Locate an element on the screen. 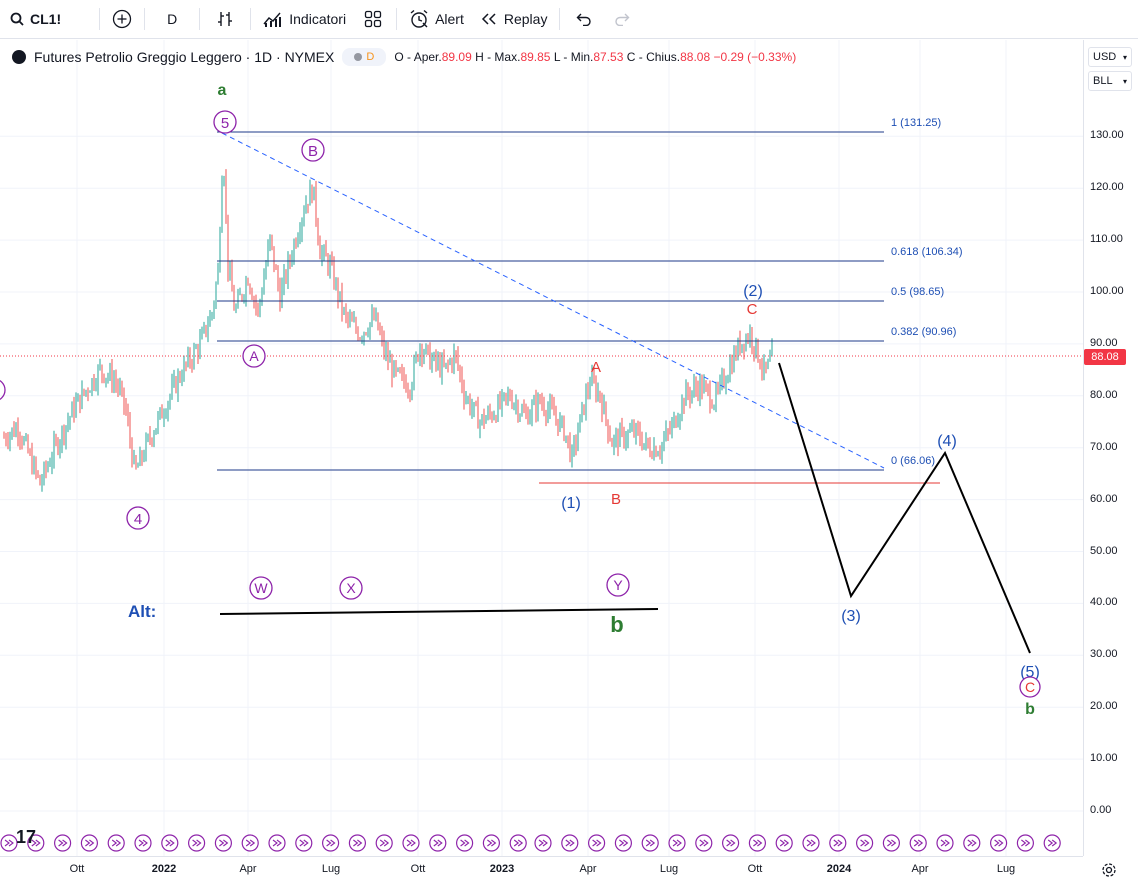 Image resolution: width=1138 pixels, height=890 pixels. price-tick-label: 70.00 is located at coordinates (1104, 446).